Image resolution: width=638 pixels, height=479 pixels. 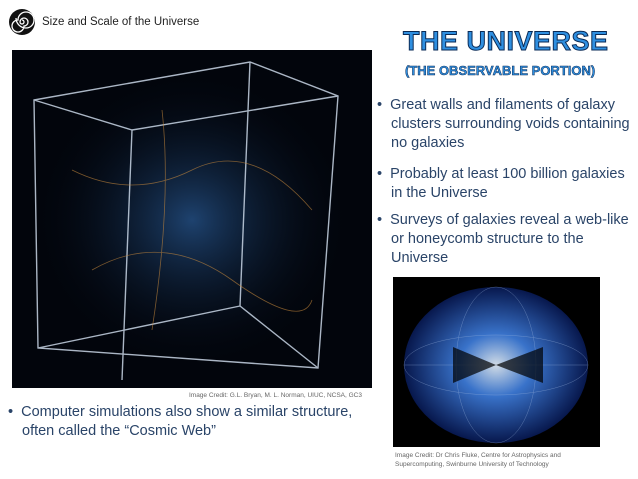 What do you see at coordinates (500, 71) in the screenshot?
I see `subtitle: (THE OBSERVABLE PORTION)` at bounding box center [500, 71].